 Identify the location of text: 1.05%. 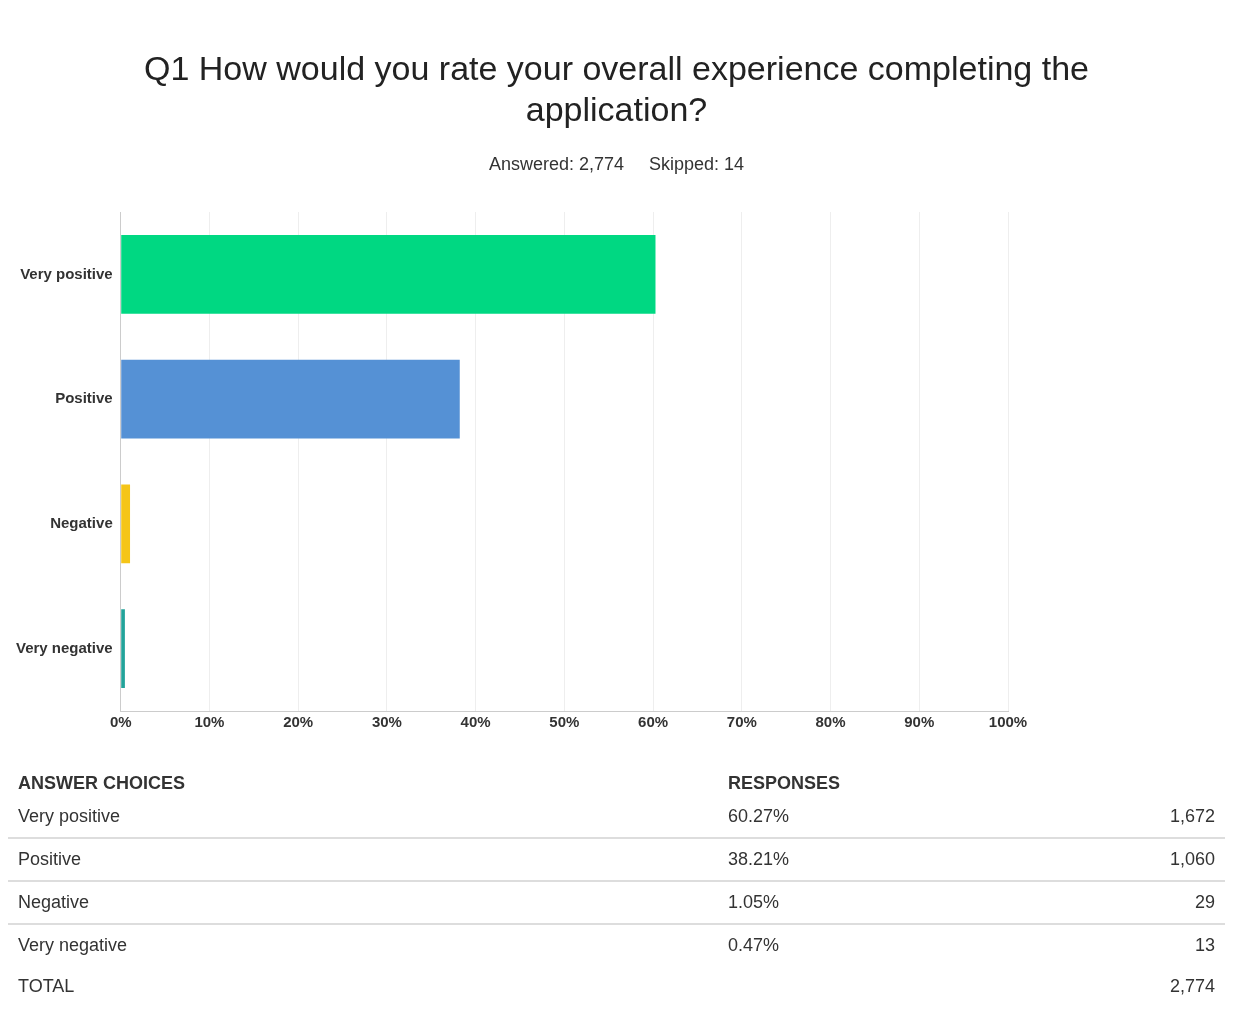
(754, 902).